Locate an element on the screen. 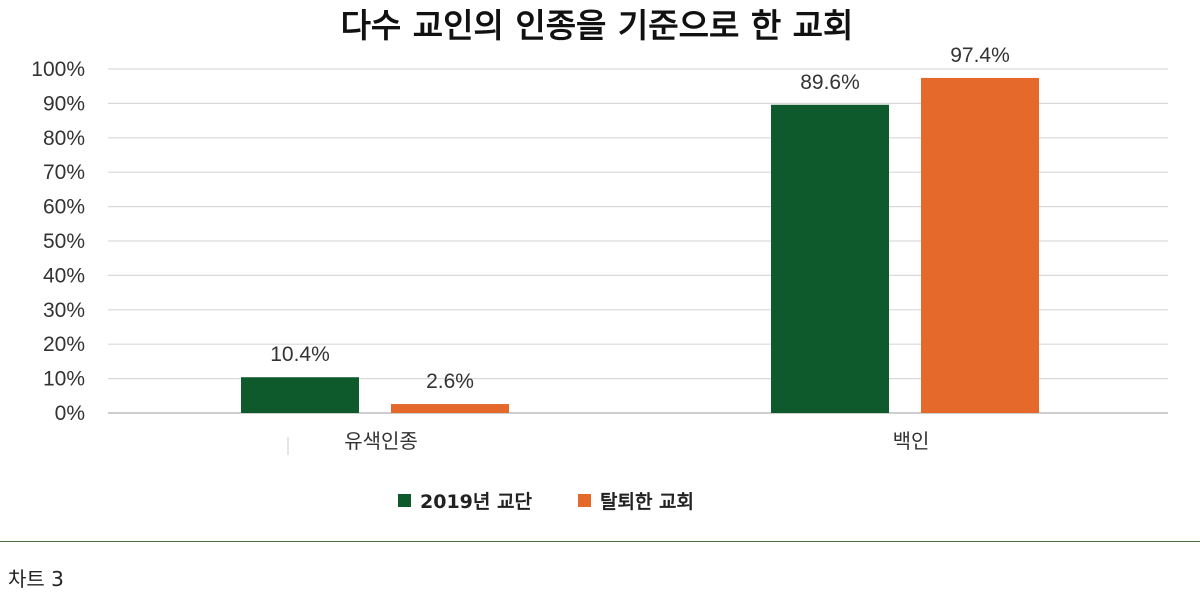 Image resolution: width=1200 pixels, height=593 pixels. data-label: 10.4% is located at coordinates (300, 354).